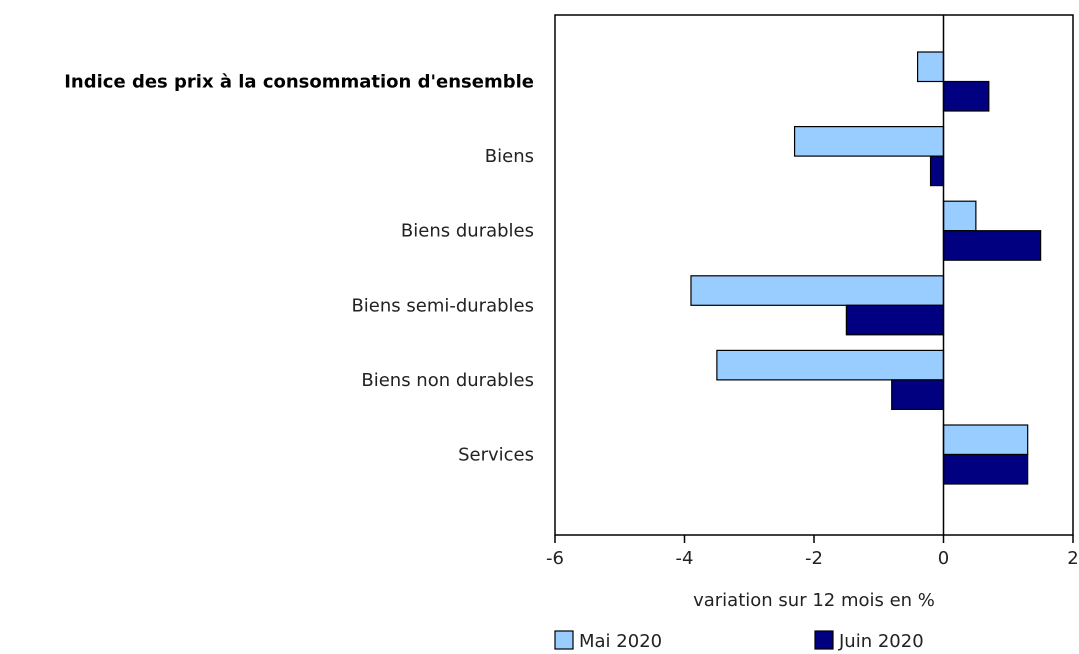 The image size is (1079, 654). Describe the element at coordinates (620, 641) in the screenshot. I see `legend-label: Mai 2020` at that location.